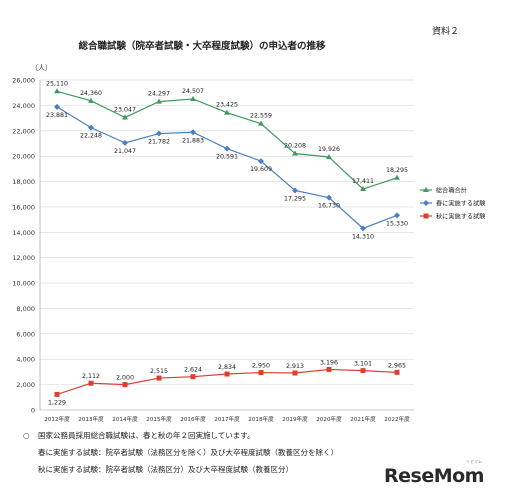 The image size is (508, 503). Describe the element at coordinates (91, 419) in the screenshot. I see `x-tick-label: 2013年度` at that location.